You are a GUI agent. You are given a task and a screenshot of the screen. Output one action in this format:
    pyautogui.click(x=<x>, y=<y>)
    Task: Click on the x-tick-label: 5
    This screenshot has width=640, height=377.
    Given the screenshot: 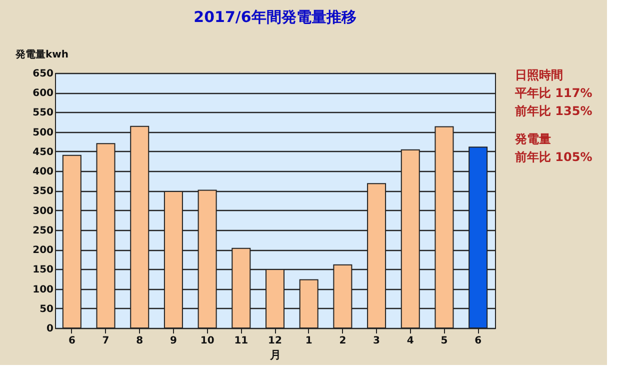 What is the action you would take?
    pyautogui.click(x=444, y=341)
    